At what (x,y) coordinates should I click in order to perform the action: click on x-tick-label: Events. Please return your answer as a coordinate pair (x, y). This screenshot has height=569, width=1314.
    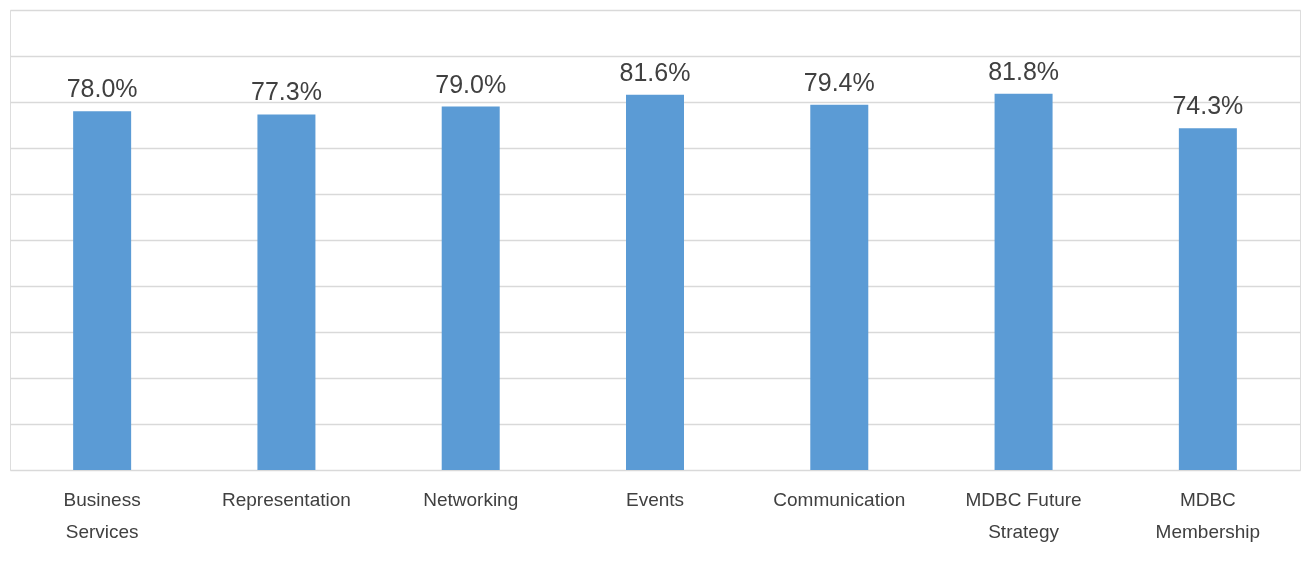
    Looking at the image, I should click on (655, 499).